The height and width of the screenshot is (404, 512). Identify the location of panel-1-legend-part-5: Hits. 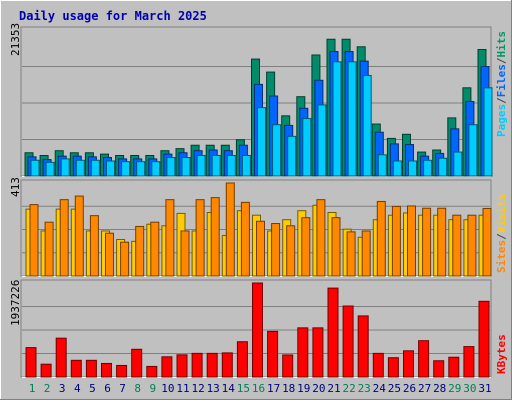
(501, 44).